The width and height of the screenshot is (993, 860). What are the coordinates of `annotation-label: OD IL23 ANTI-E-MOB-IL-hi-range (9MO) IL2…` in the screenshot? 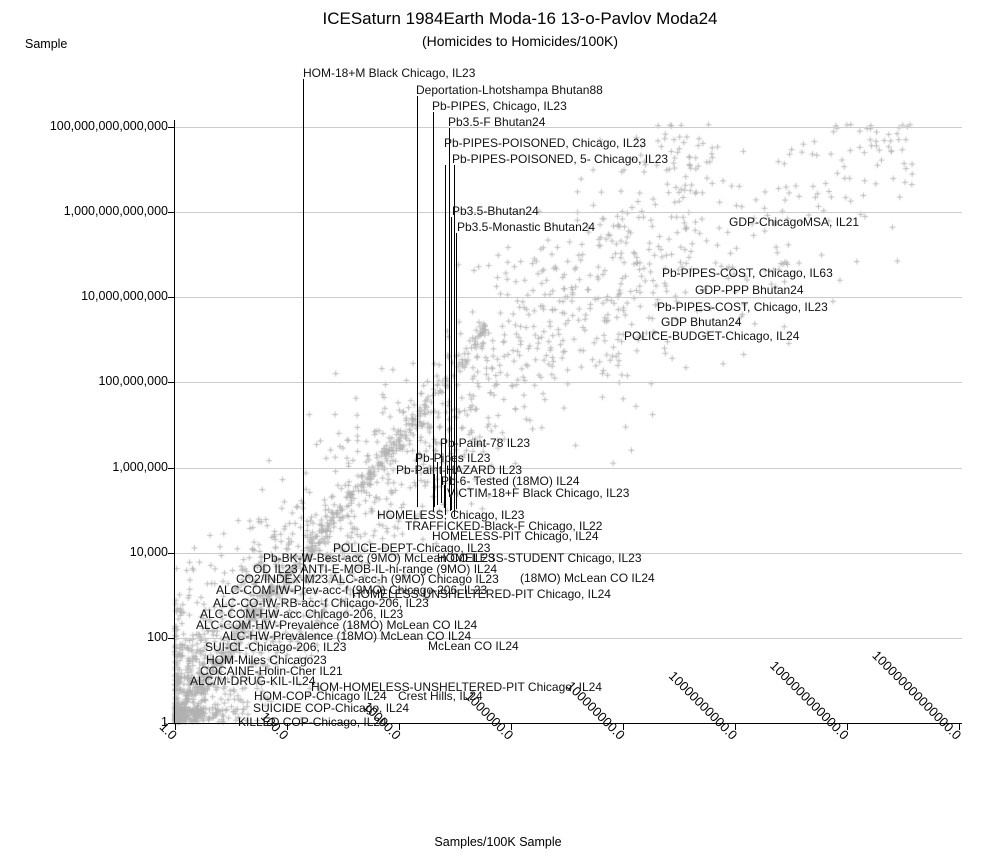 It's located at (375, 569).